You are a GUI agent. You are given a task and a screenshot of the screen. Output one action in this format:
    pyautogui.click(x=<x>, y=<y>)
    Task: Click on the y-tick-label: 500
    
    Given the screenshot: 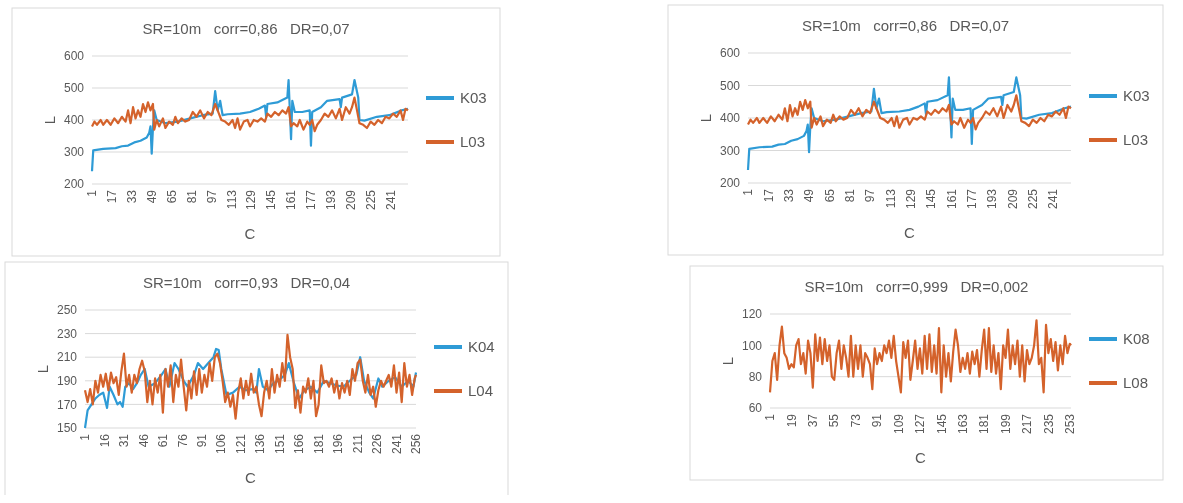 What is the action you would take?
    pyautogui.click(x=730, y=85)
    